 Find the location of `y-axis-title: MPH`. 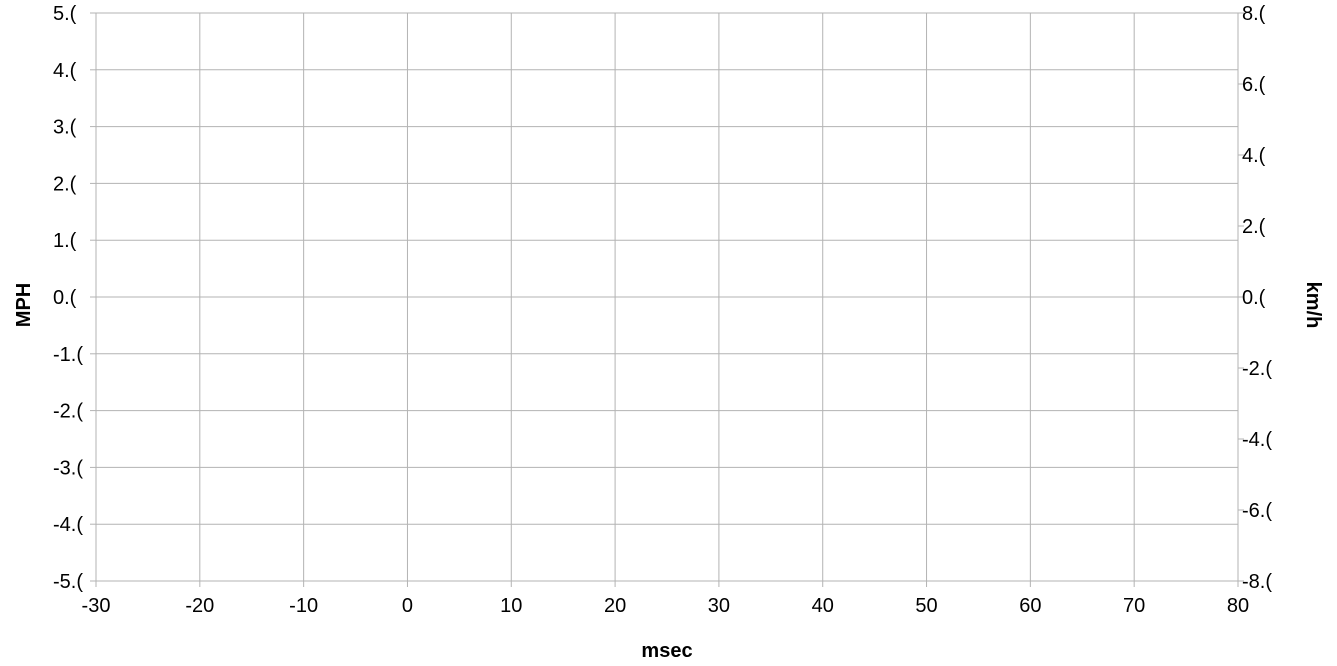

y-axis-title: MPH is located at coordinates (24, 305).